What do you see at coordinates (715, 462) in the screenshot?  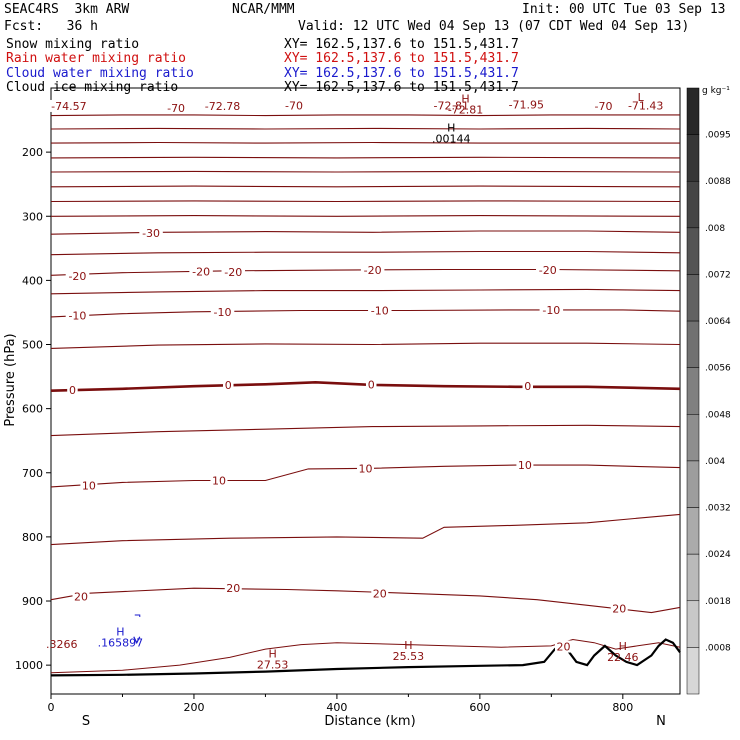 I see `colorbar-label: .004` at bounding box center [715, 462].